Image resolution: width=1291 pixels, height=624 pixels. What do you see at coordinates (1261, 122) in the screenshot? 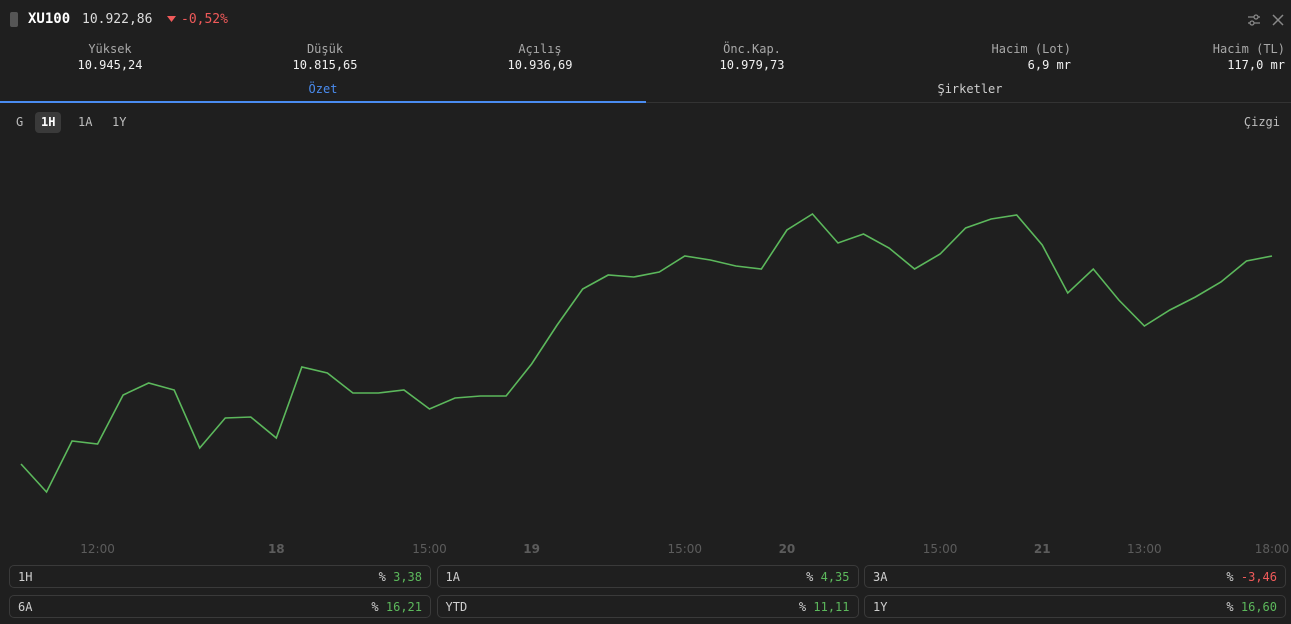
I see `chart-style-button: Çizgi` at bounding box center [1261, 122].